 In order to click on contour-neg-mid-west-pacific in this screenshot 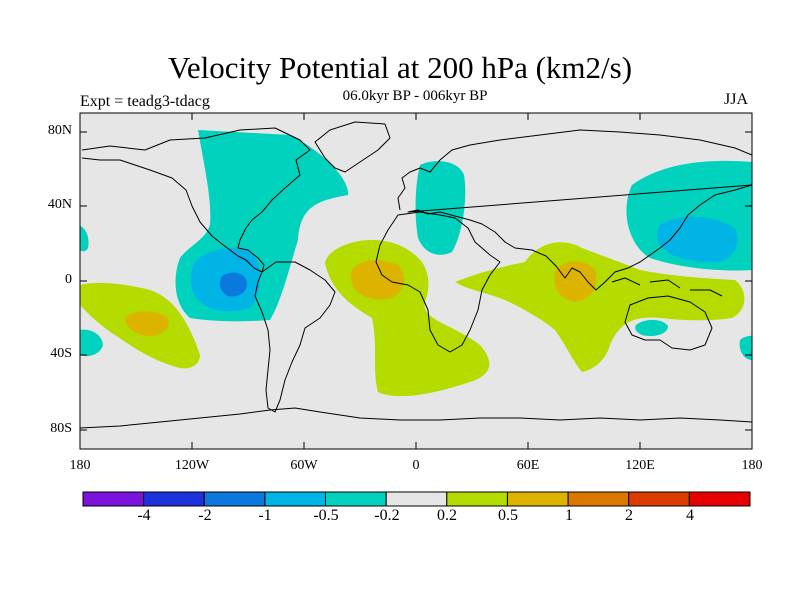, I will do `click(697, 239)`.